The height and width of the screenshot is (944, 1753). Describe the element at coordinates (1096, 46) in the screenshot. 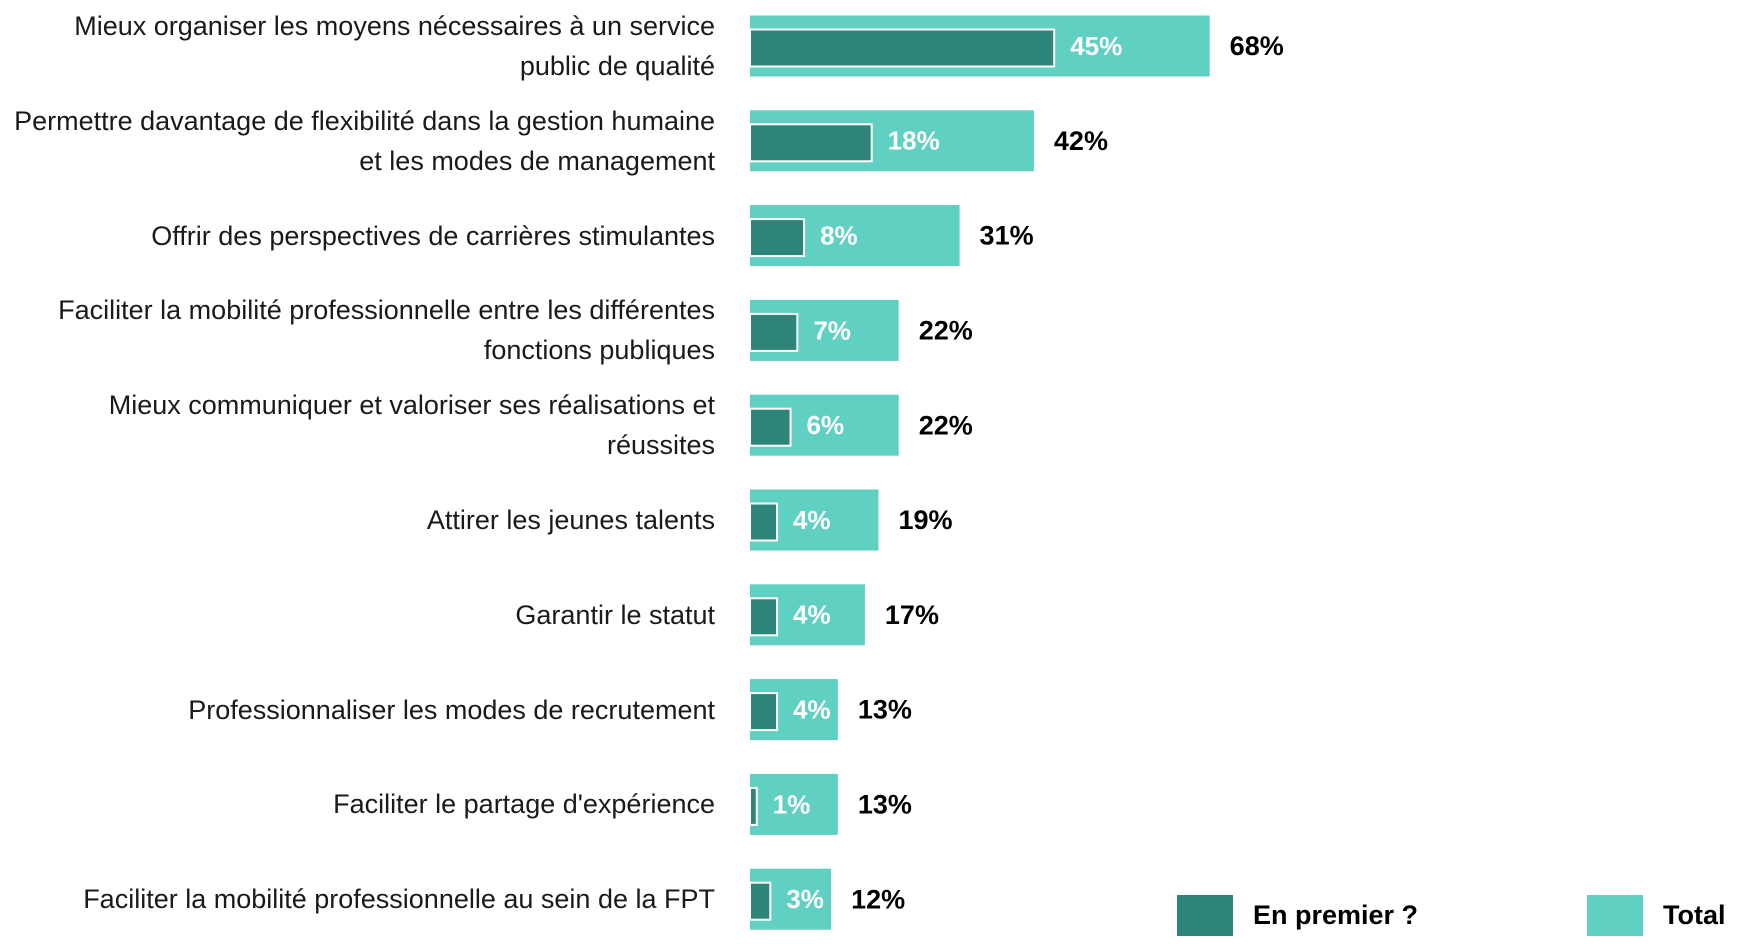

I see `first-value-label: 45%` at that location.